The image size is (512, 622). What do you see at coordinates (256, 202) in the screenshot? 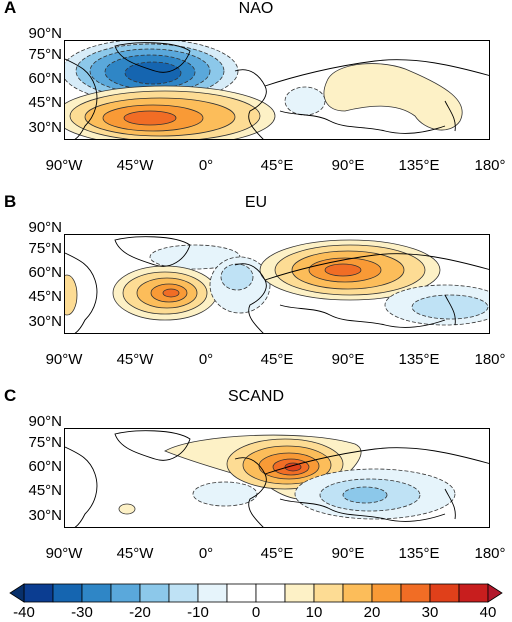
I see `panel-title: EU` at bounding box center [256, 202].